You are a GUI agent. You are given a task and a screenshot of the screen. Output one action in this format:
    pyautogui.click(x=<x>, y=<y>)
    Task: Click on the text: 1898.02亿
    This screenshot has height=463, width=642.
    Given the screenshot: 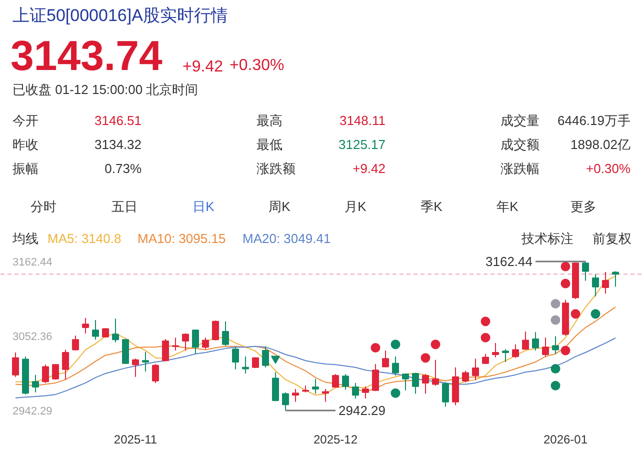 What is the action you would take?
    pyautogui.click(x=600, y=144)
    